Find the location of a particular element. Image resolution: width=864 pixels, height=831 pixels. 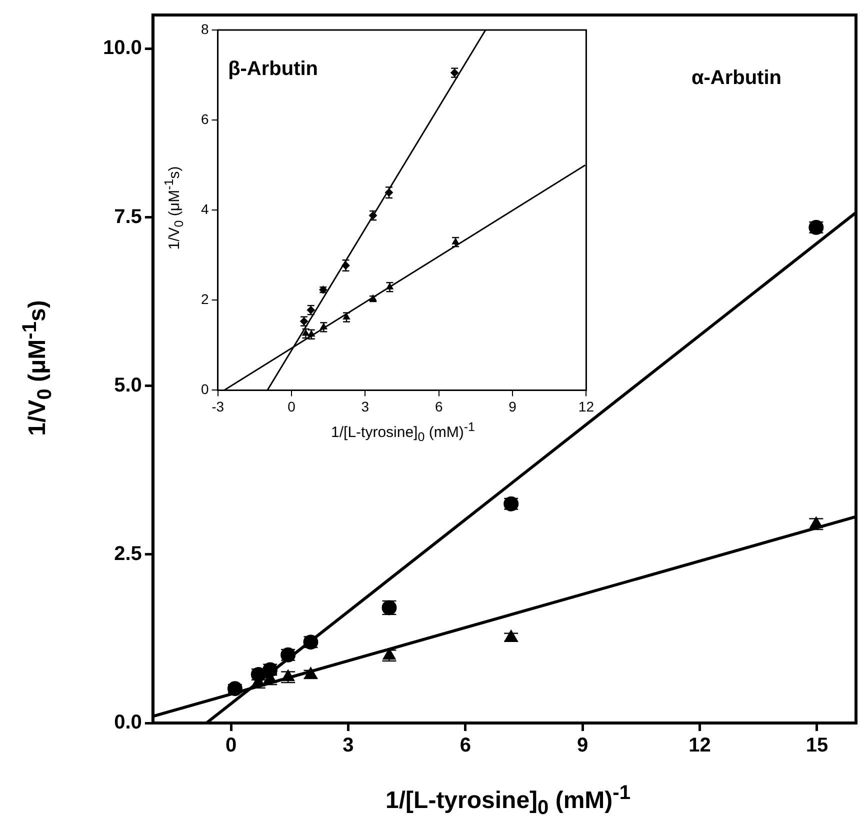

x-tick-label: -3 is located at coordinates (218, 406).